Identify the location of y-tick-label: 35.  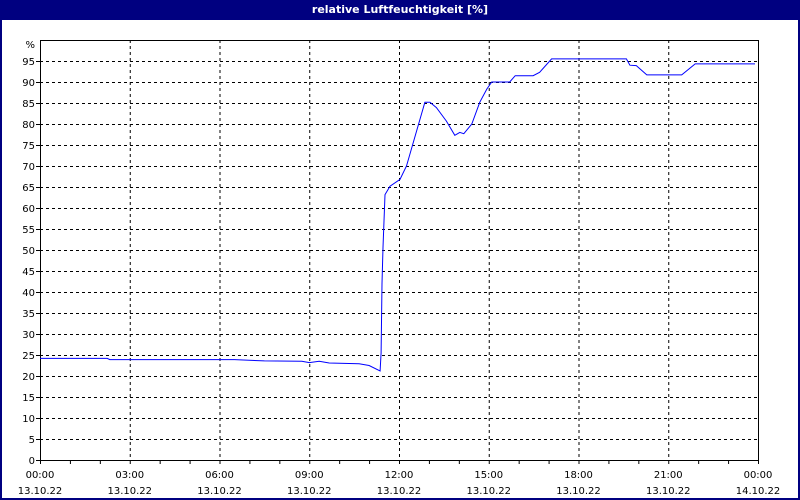
(28, 314).